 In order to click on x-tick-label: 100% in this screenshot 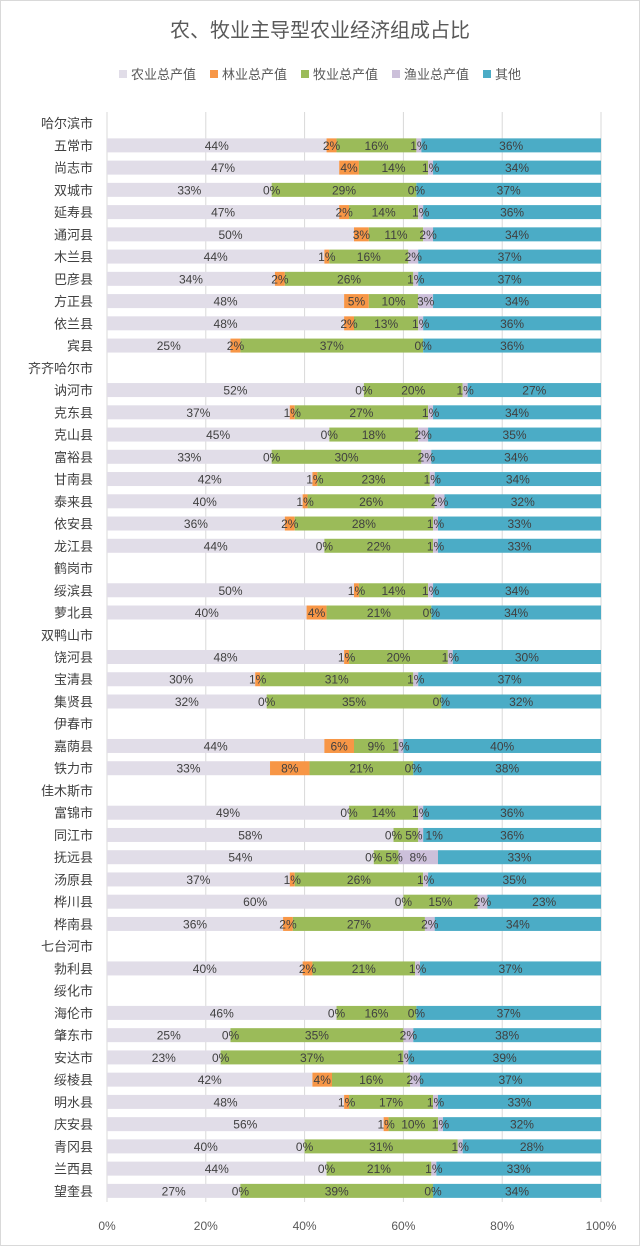, I will do `click(601, 1226)`.